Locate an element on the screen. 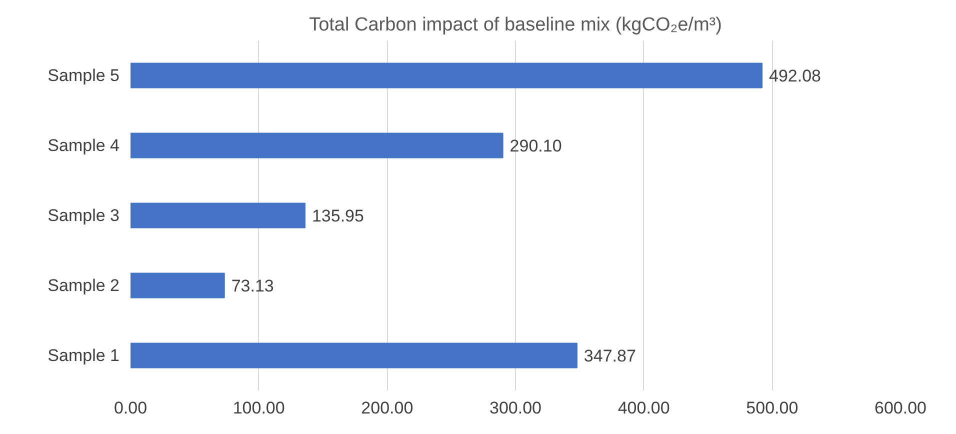 The width and height of the screenshot is (956, 434). x-tick-label: 600.00 is located at coordinates (900, 408).